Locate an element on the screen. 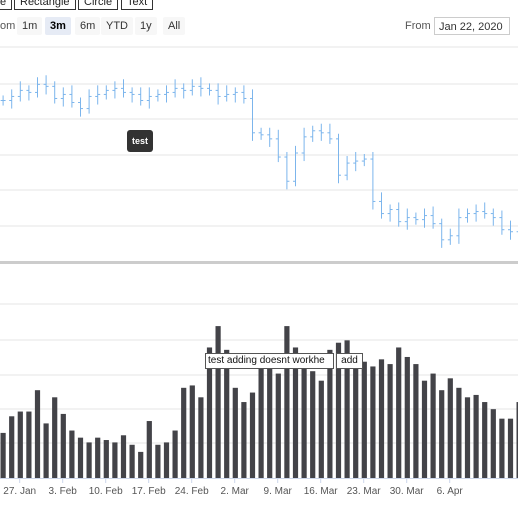  range-6m-button: 6m is located at coordinates (88, 26).